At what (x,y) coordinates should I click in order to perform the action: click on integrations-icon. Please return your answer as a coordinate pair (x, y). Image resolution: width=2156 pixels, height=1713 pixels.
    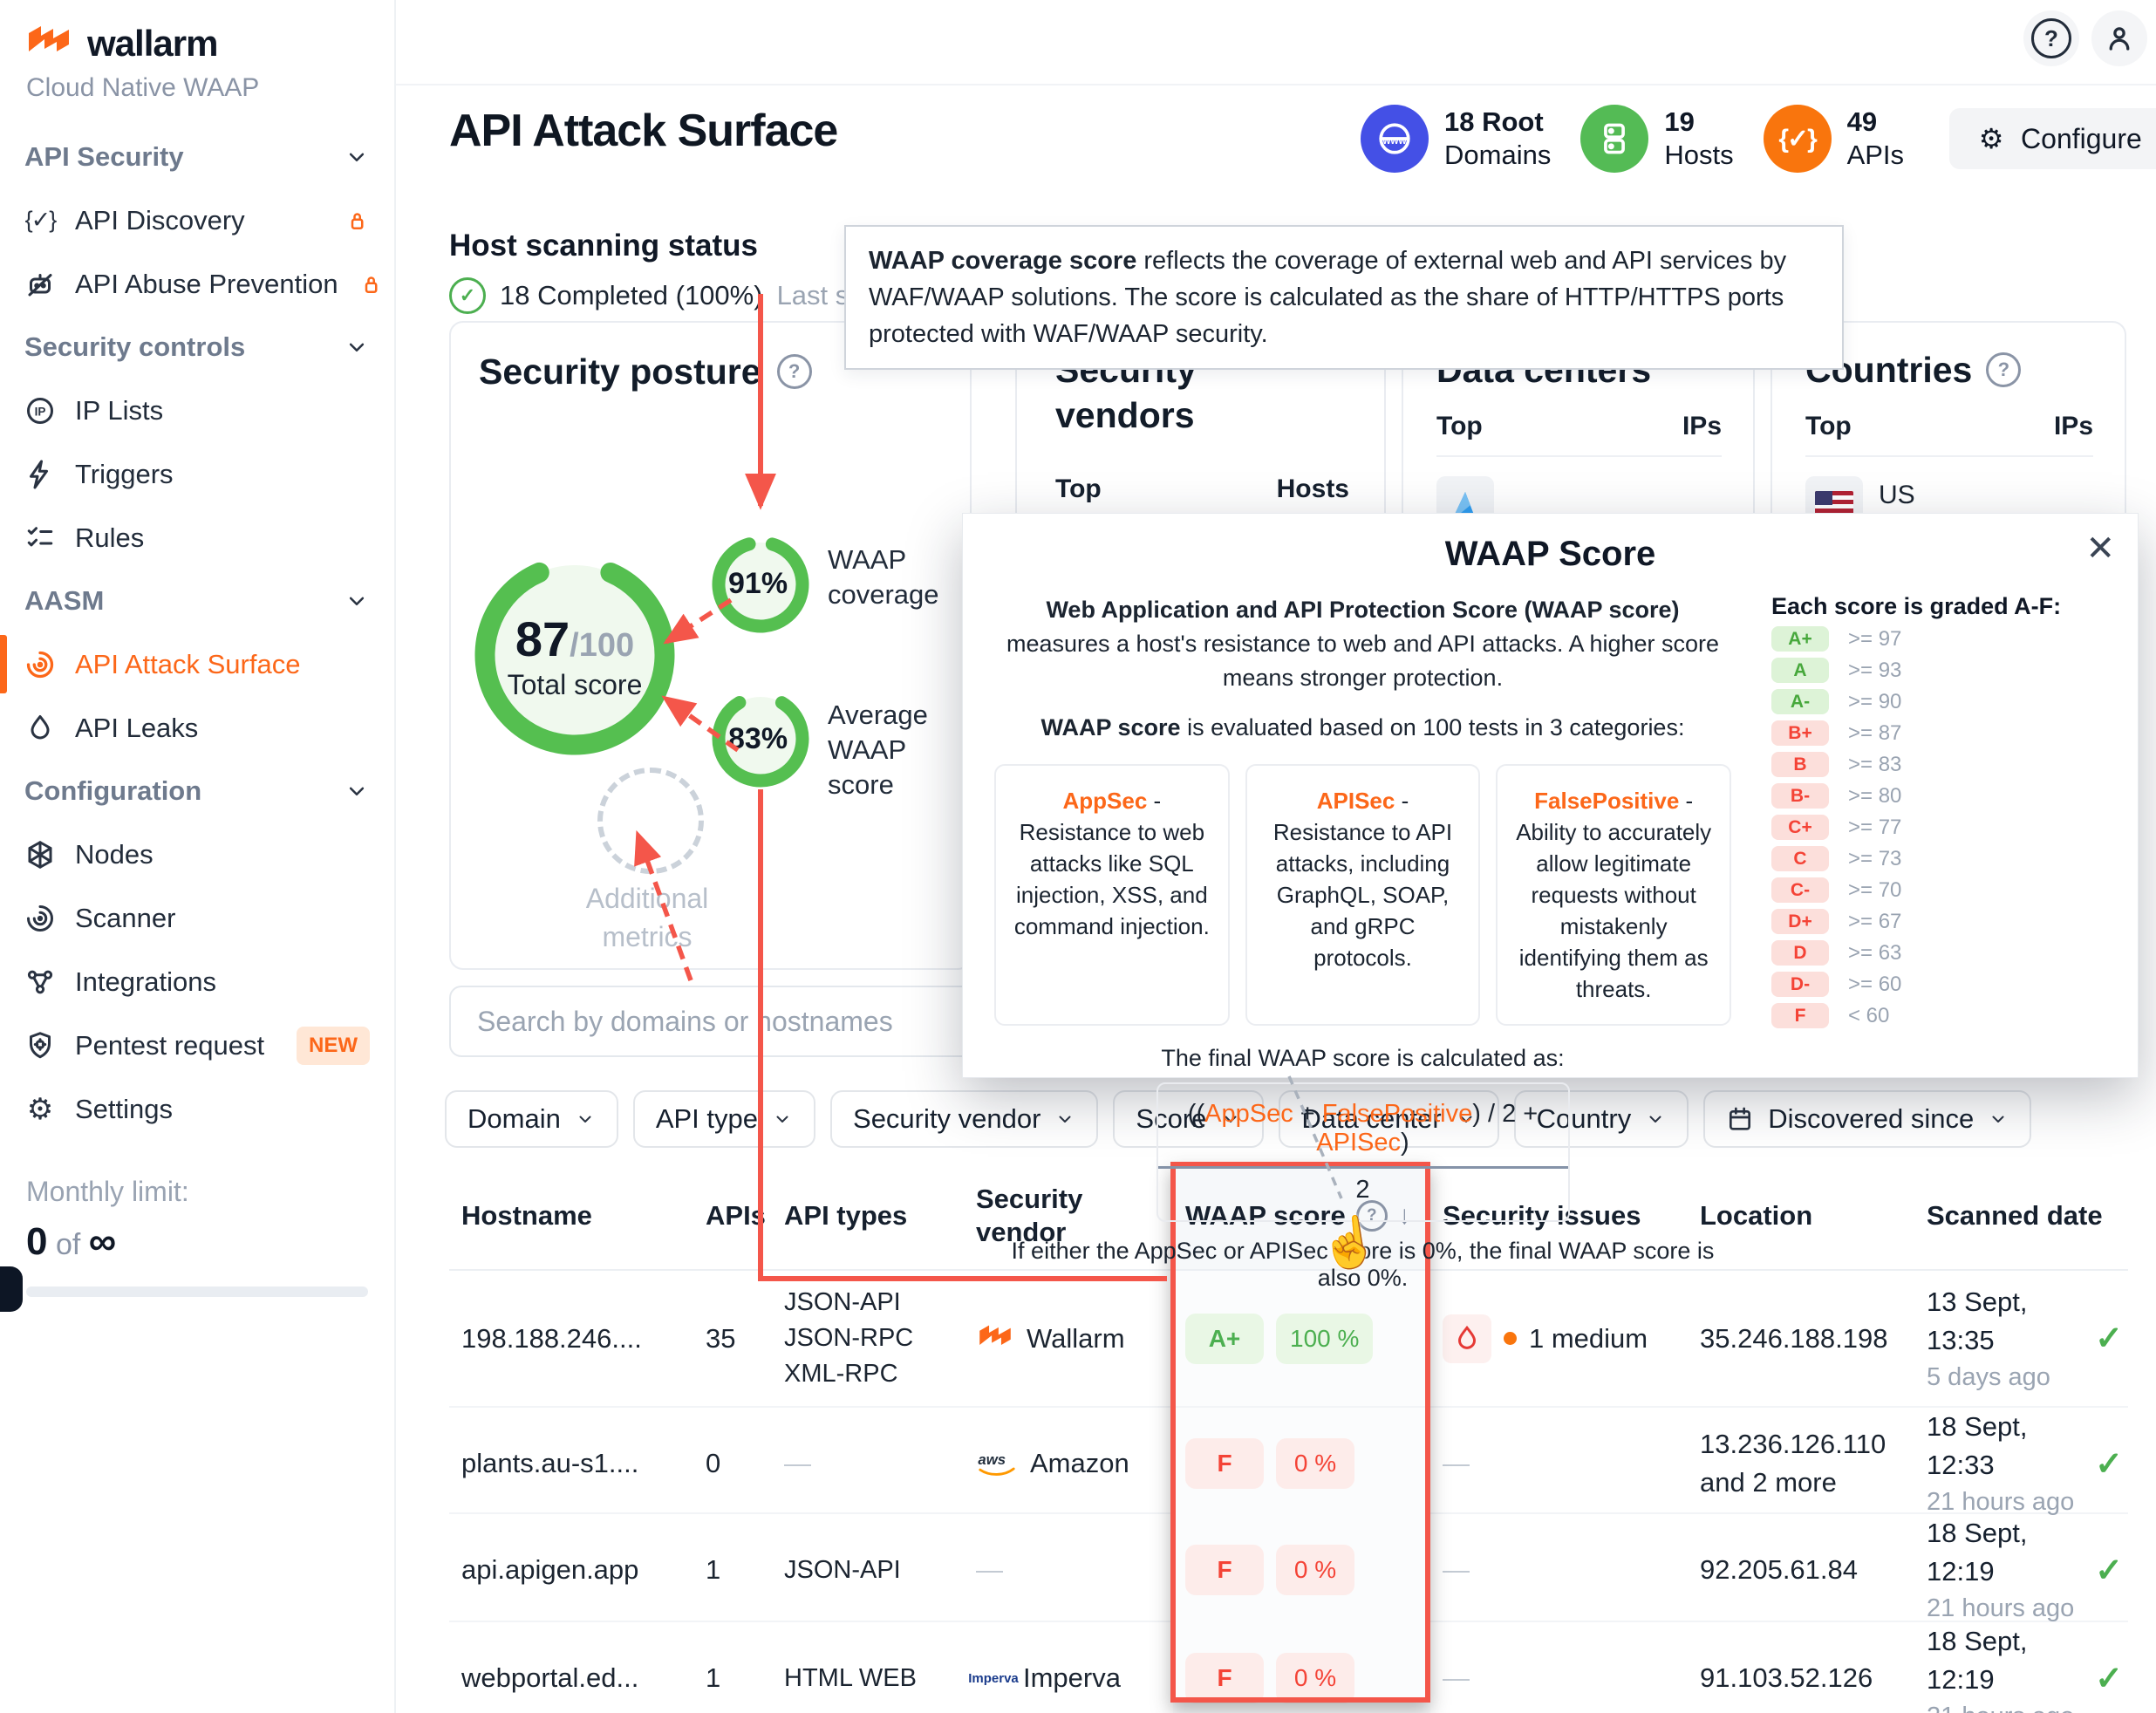
    Looking at the image, I should click on (40, 982).